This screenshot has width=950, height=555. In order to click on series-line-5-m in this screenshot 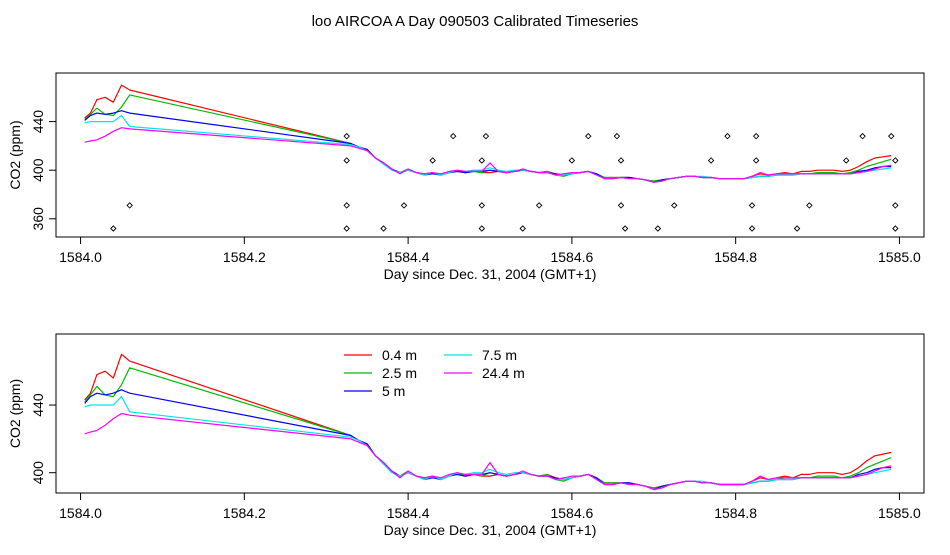, I will do `click(488, 146)`.